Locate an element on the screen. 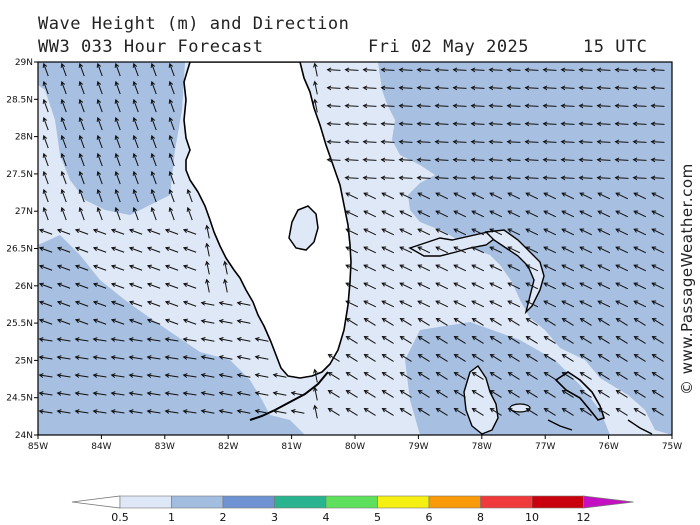 Image resolution: width=700 pixels, height=525 pixels. colorbar-label: 8 is located at coordinates (480, 517).